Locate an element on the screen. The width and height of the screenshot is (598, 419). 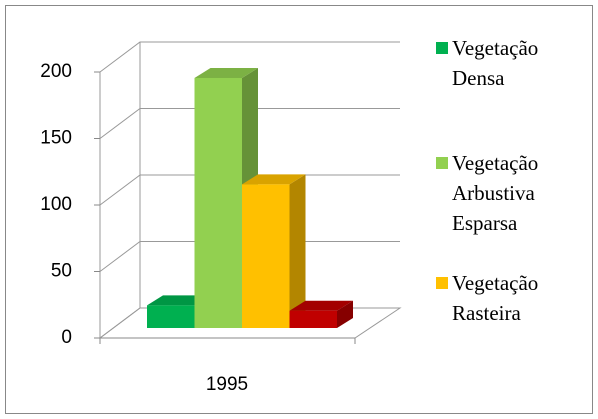
legend-entry: Vegetação Rasteira is located at coordinates (511, 298).